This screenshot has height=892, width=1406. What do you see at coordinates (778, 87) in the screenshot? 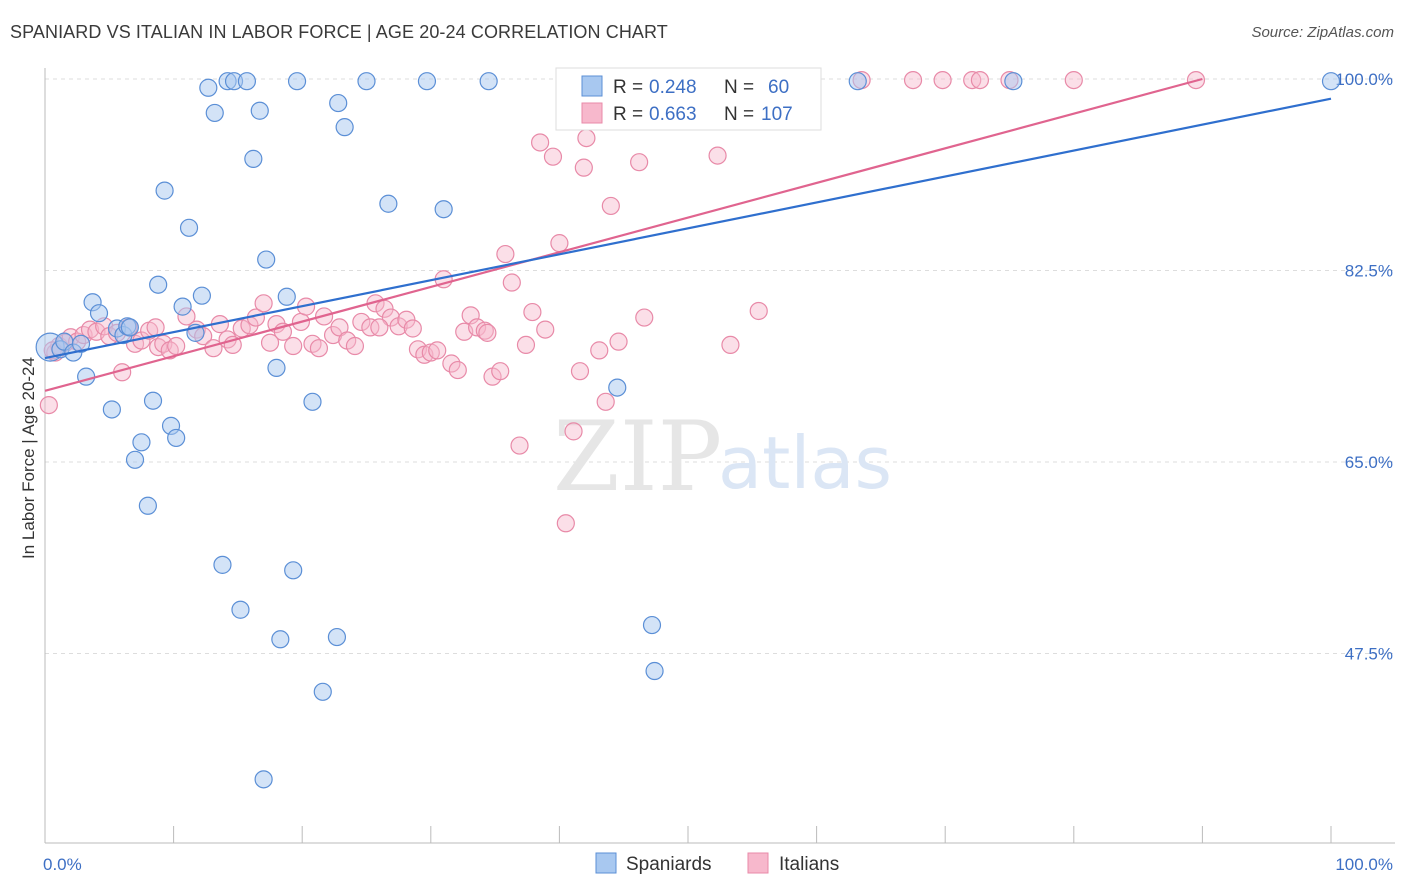
I see `legend-spaniards-n-value: 60` at bounding box center [778, 87].